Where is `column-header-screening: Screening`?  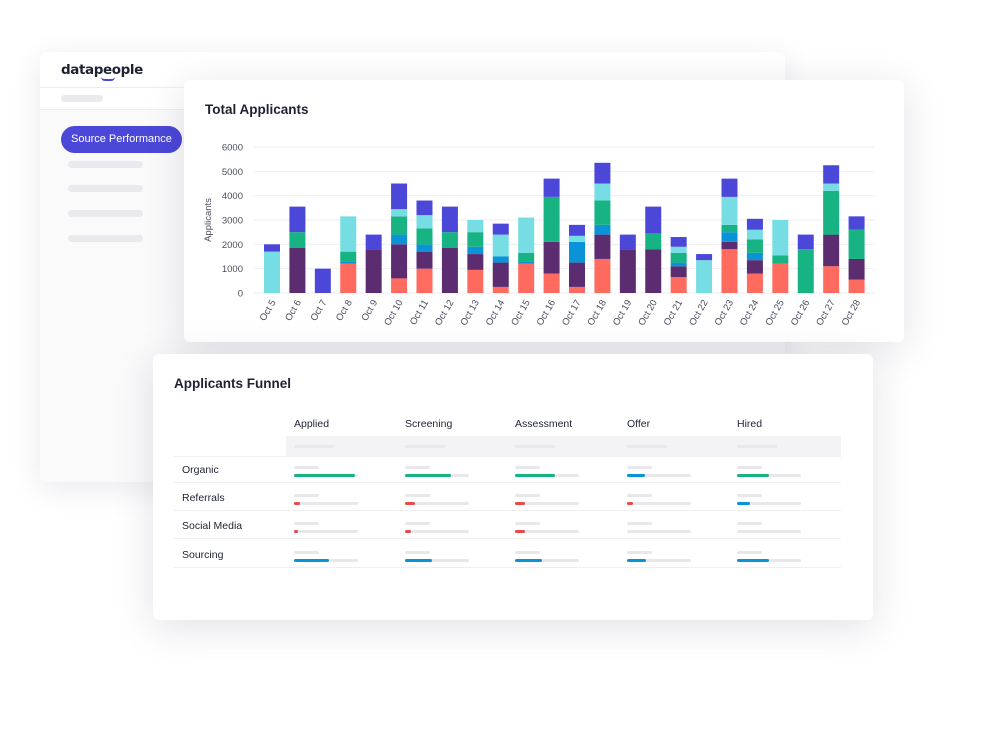 column-header-screening: Screening is located at coordinates (429, 424).